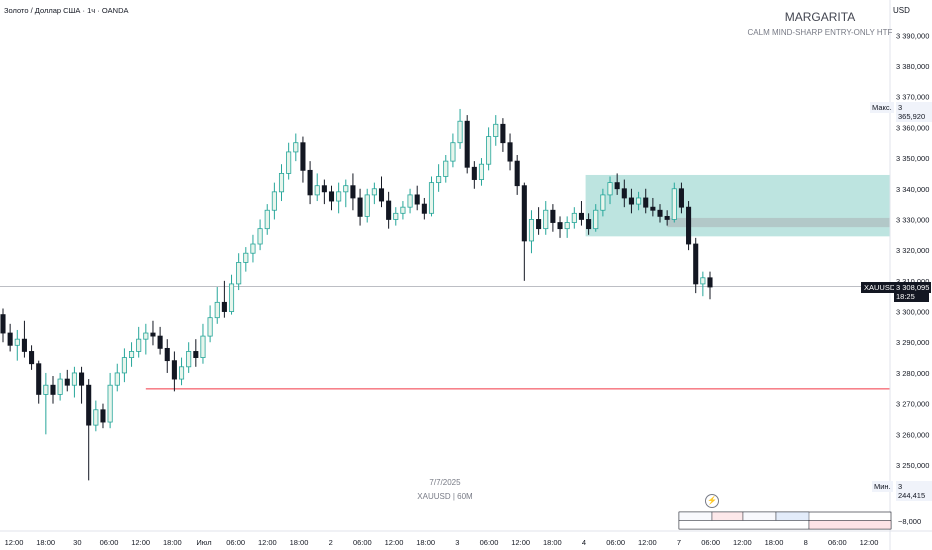 This screenshot has height=550, width=932. Describe the element at coordinates (778, 222) in the screenshot. I see `zone-inner-band` at that location.